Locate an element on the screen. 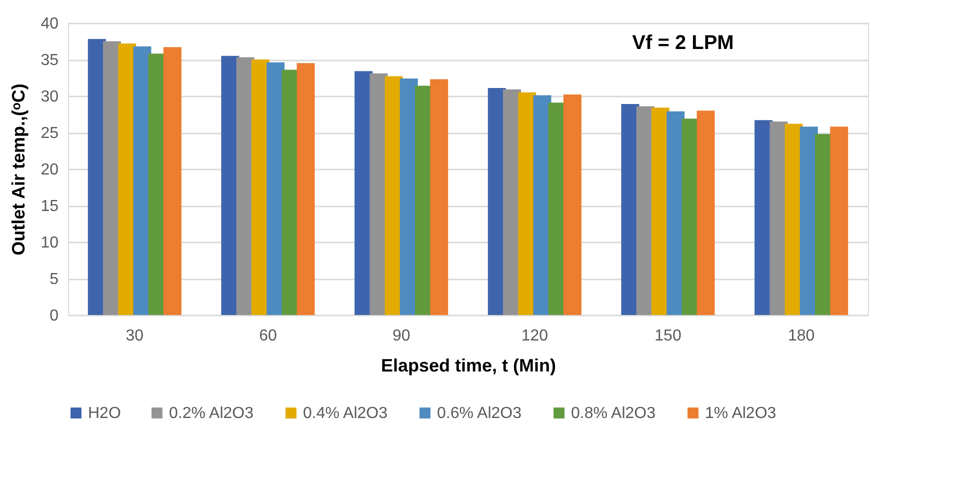  annotation: Vf = 2 LPM is located at coordinates (683, 43).